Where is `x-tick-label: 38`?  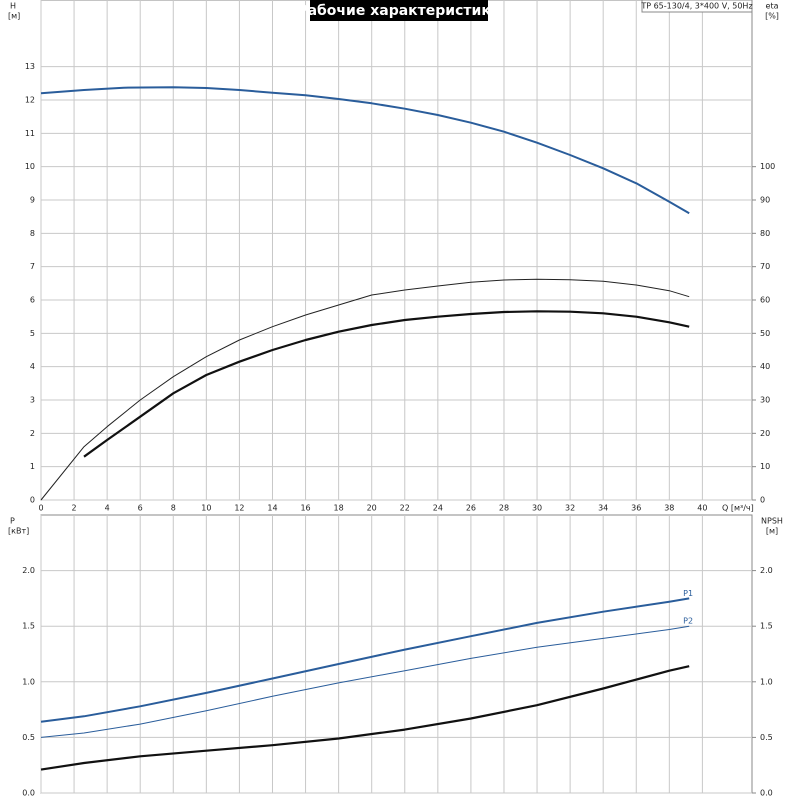 x-tick-label: 38 is located at coordinates (669, 508).